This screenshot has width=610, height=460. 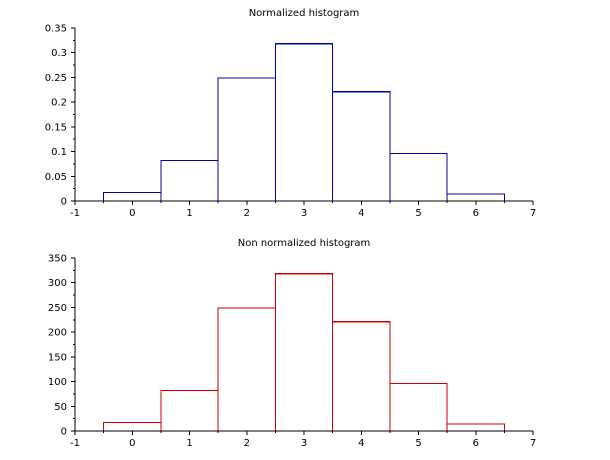 I want to click on y-tick-label: 250, so click(x=57, y=308).